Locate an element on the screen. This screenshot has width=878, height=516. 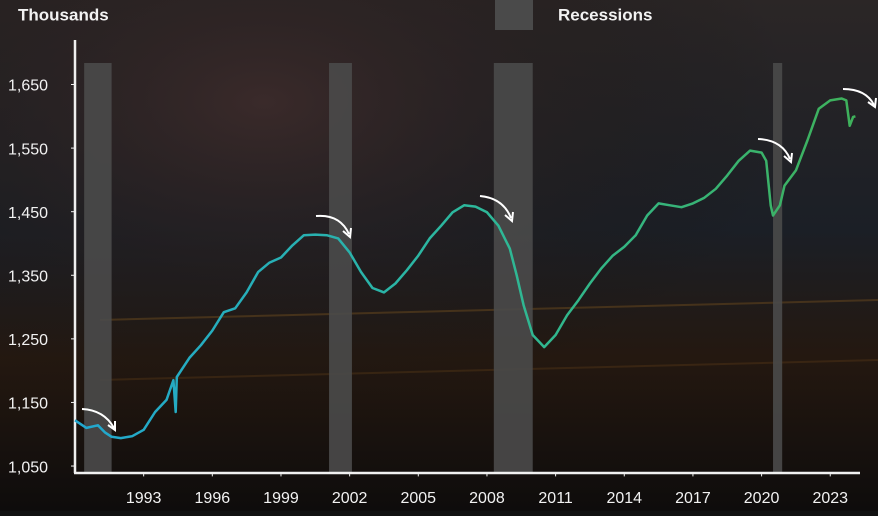
legend-label: Recessions is located at coordinates (605, 14).